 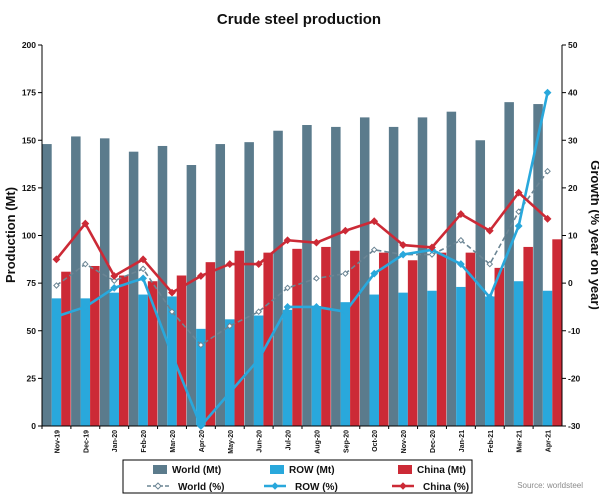 What do you see at coordinates (574, 426) in the screenshot?
I see `y2-tick-label: -30` at bounding box center [574, 426].